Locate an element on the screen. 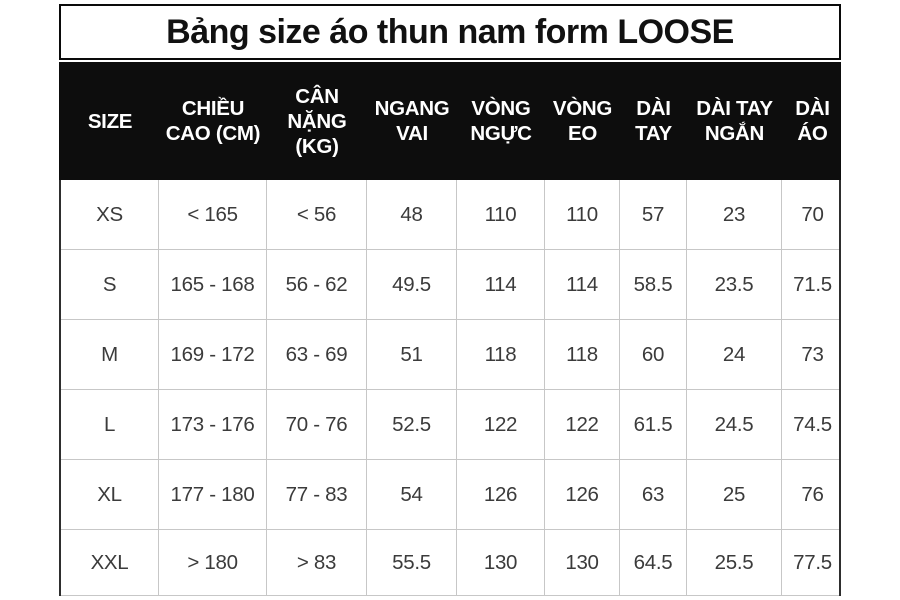 Image resolution: width=900 pixels, height=600 pixels. table-cell: 77.5 is located at coordinates (812, 562).